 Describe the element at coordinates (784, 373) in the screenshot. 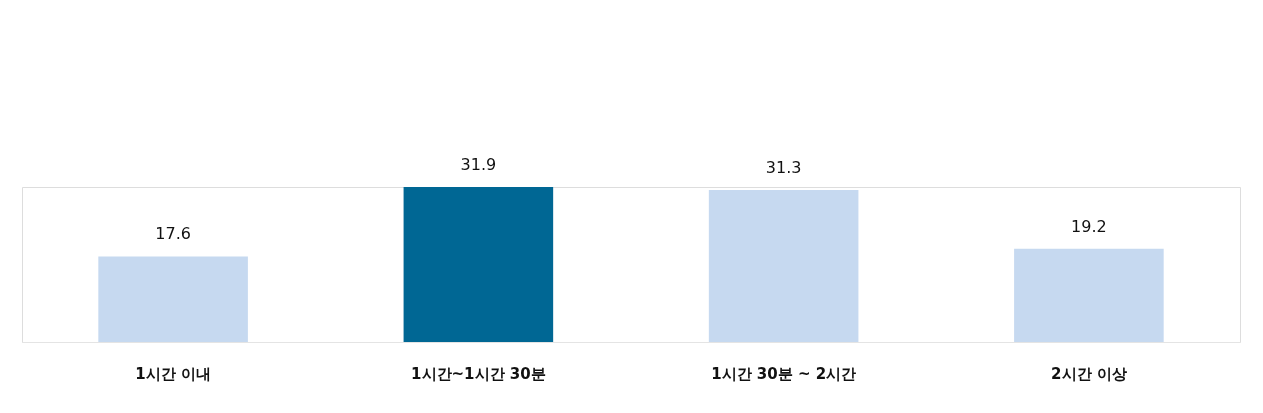

I see `x-tick-label: 1시간 30분 ~ 2시간` at that location.